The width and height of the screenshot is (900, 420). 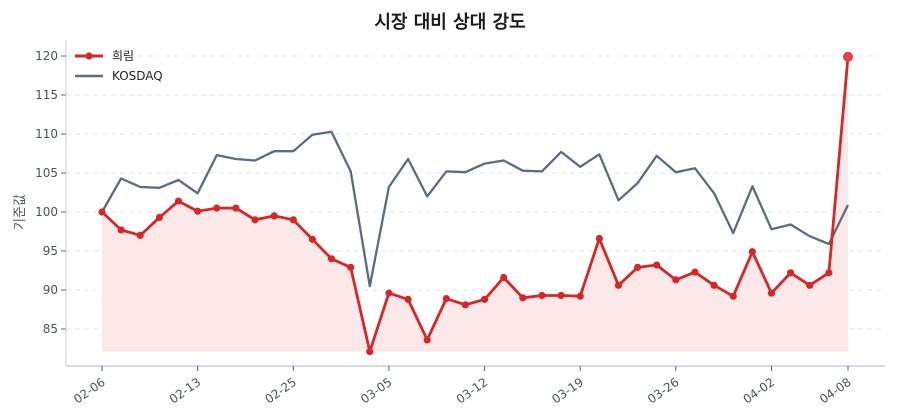 I want to click on x-tick-label: 02-06, so click(x=89, y=390).